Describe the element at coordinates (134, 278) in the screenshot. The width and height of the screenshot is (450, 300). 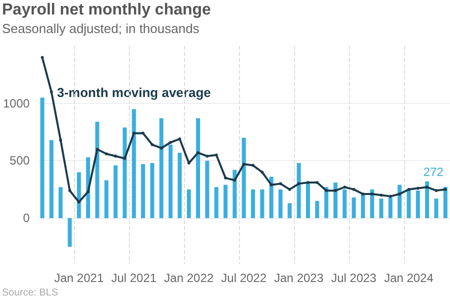
I see `x-tick-label: Jul 2021` at that location.